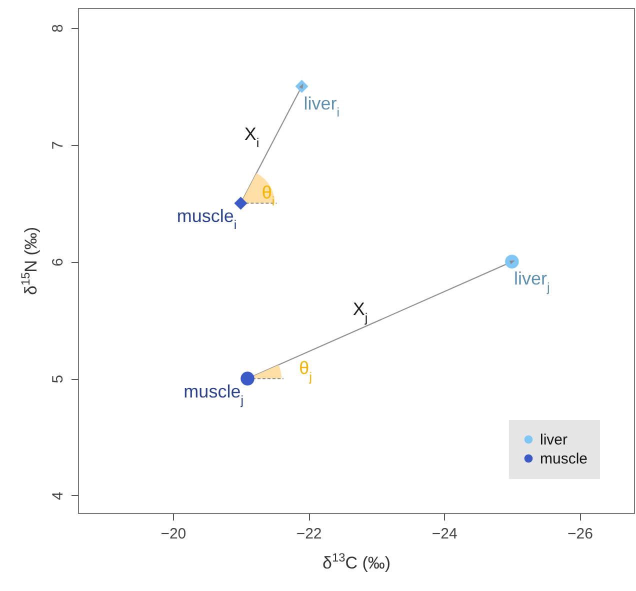 This screenshot has width=636, height=591. I want to click on annotation: X$_{j}$, so click(360, 312).